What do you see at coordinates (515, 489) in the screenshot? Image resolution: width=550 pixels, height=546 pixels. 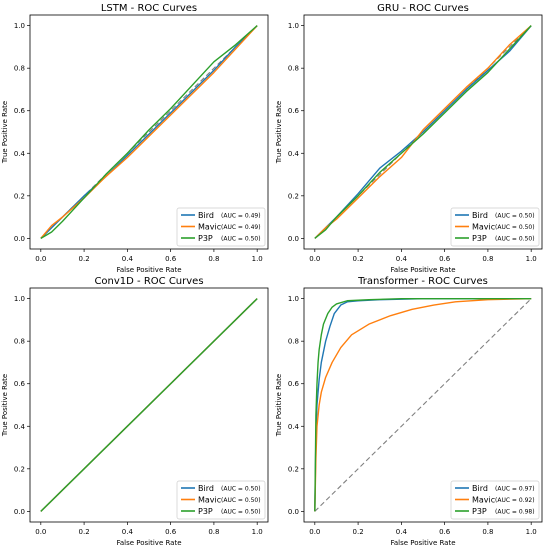 I see `legend-auc-label: (AUC = 0.97)` at bounding box center [515, 489].